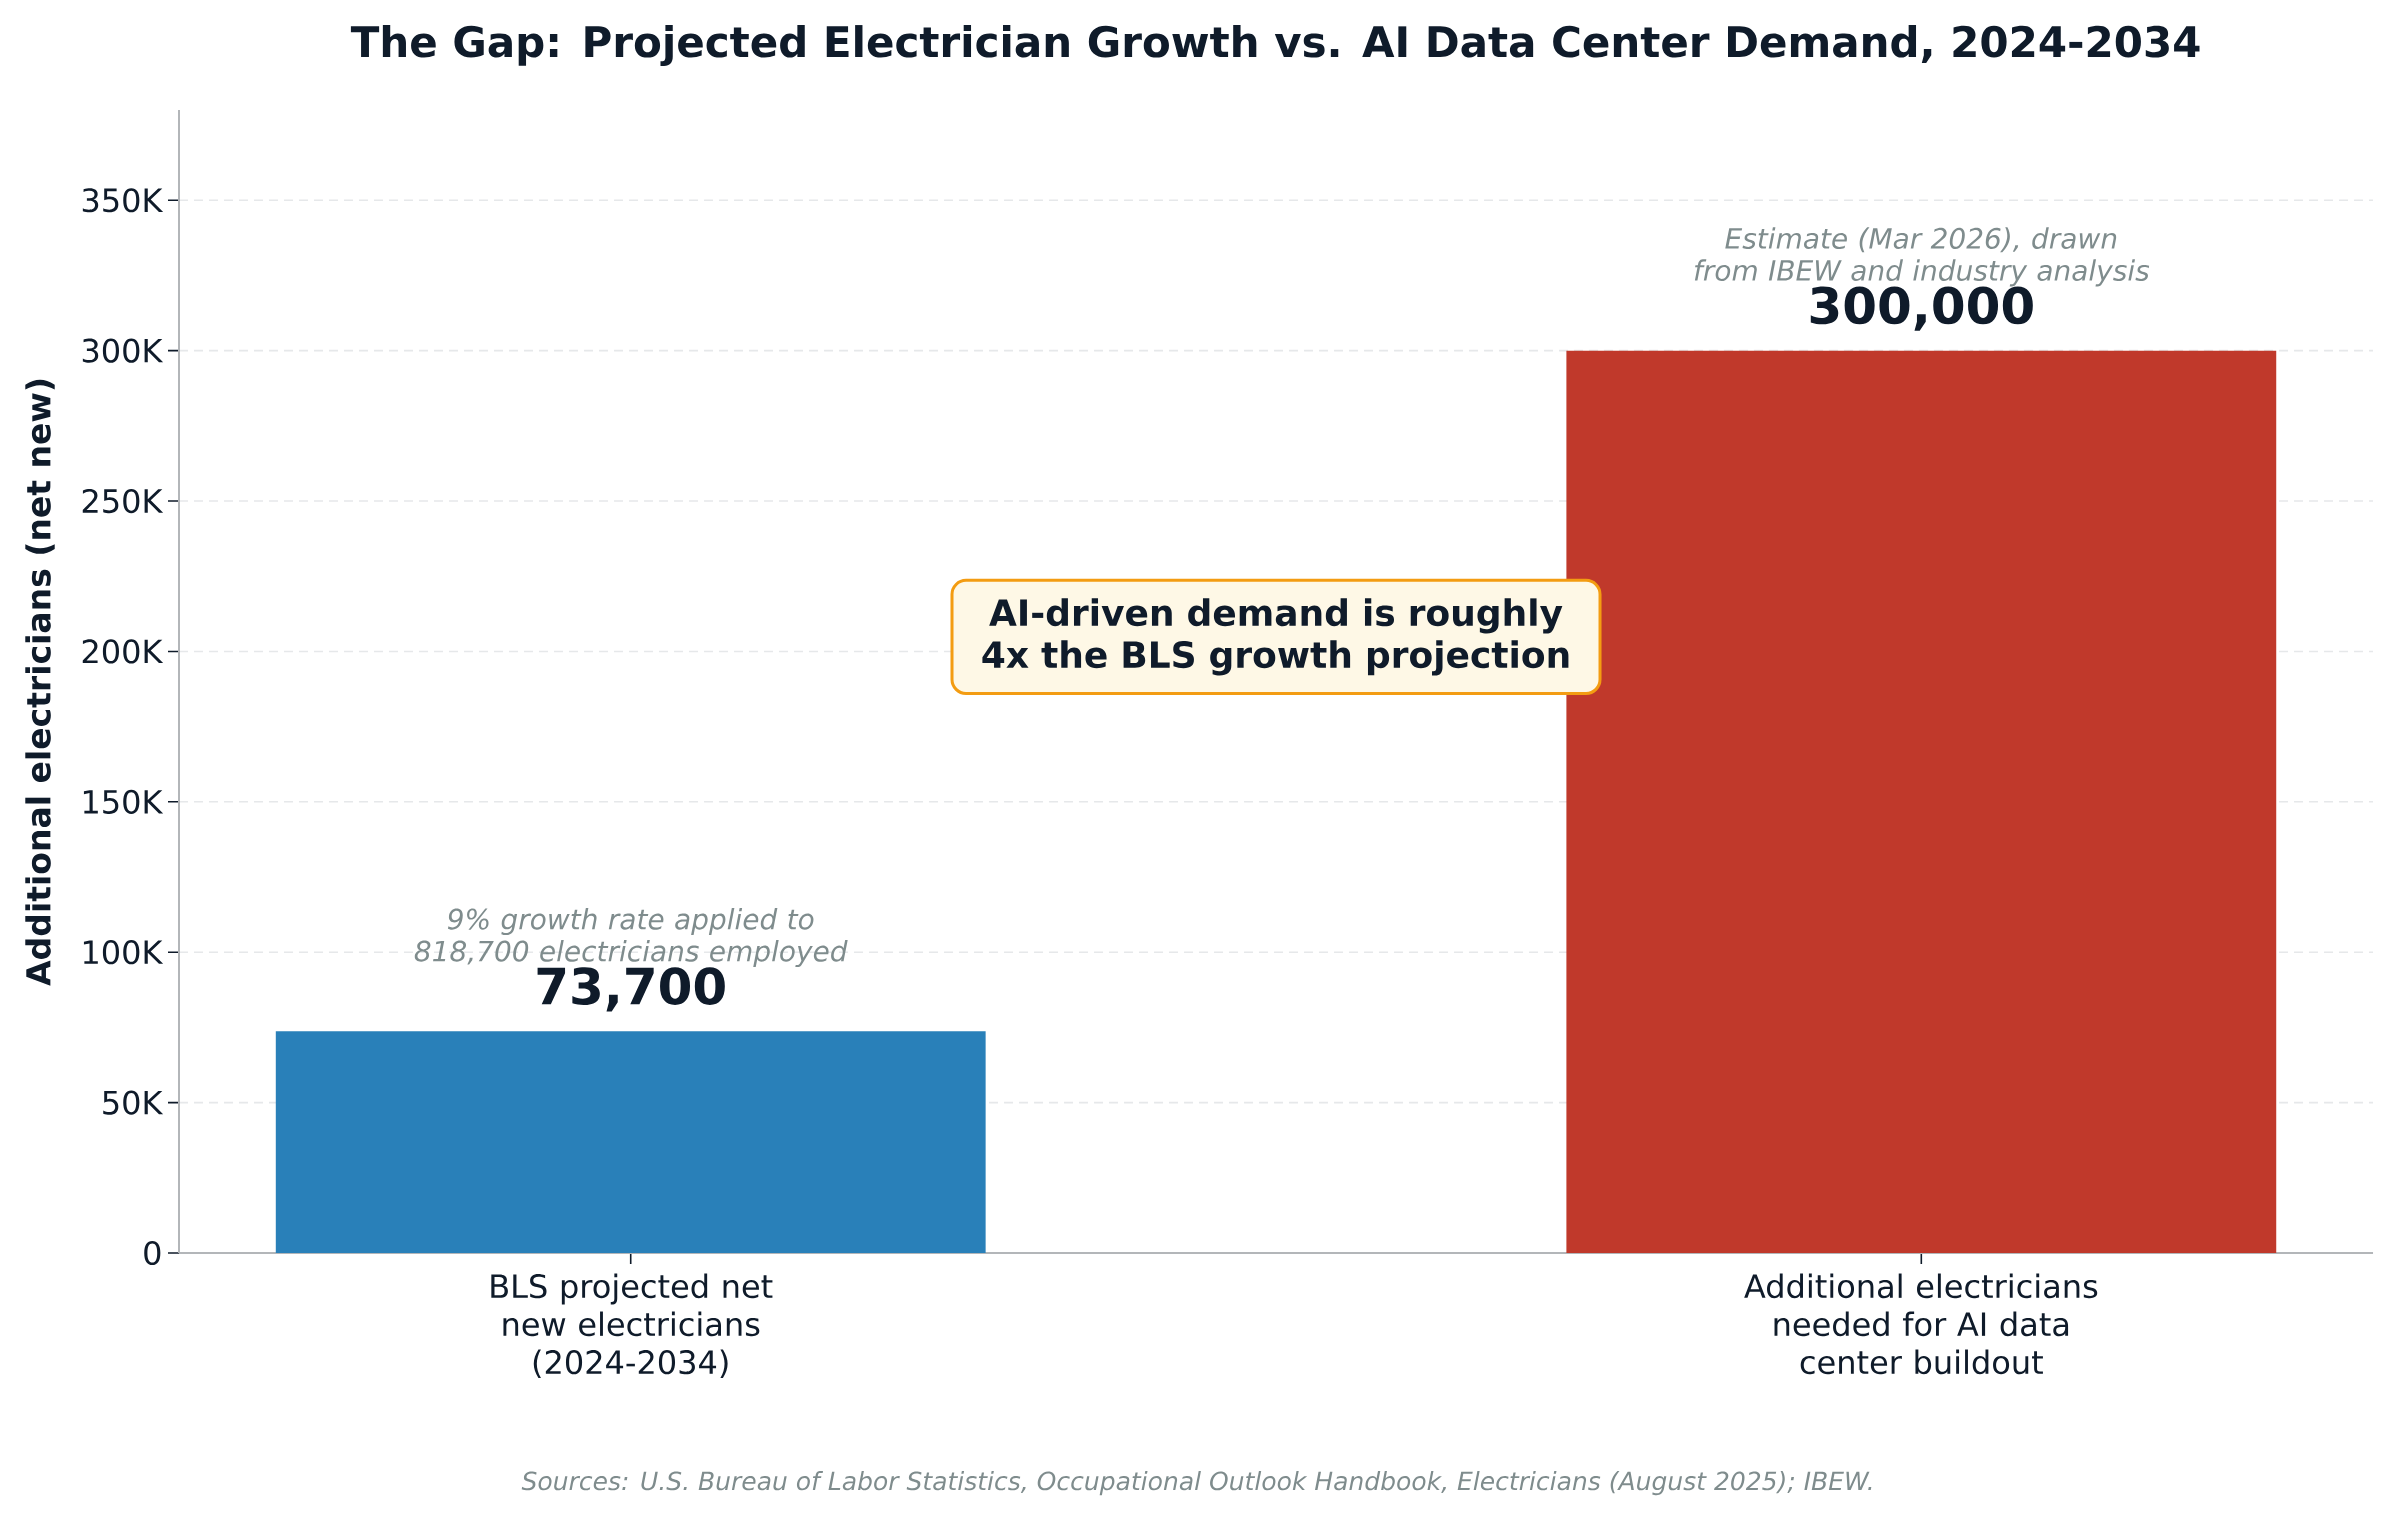 The width and height of the screenshot is (2396, 1518). I want to click on annotation: Estimate (Mar 2026), drawn from IBEW and industry analysis, so click(1922, 257).